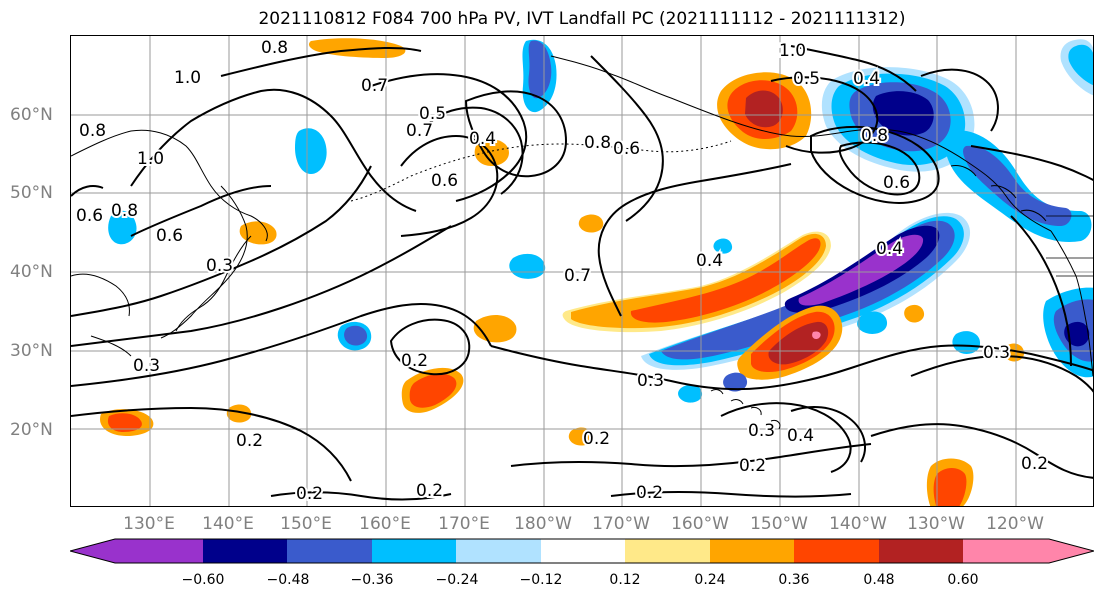 Image resolution: width=1105 pixels, height=601 pixels. I want to click on lat-label-30n: 30°N, so click(31, 351).